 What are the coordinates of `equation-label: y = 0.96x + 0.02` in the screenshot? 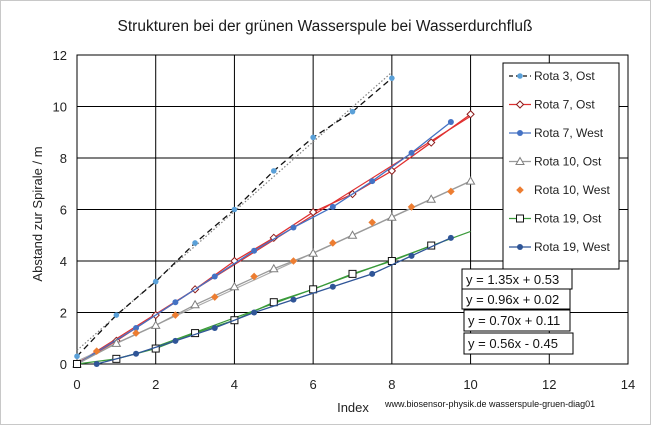 It's located at (512, 299).